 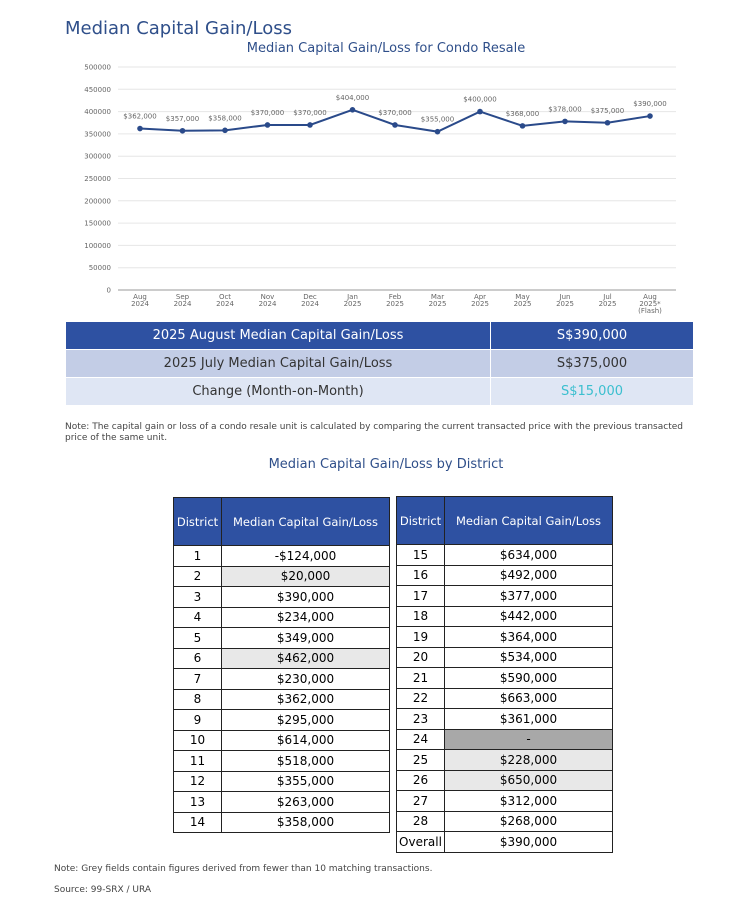 What do you see at coordinates (650, 304) in the screenshot?
I see `x-tick-label: Aug 2025* (Flash)` at bounding box center [650, 304].